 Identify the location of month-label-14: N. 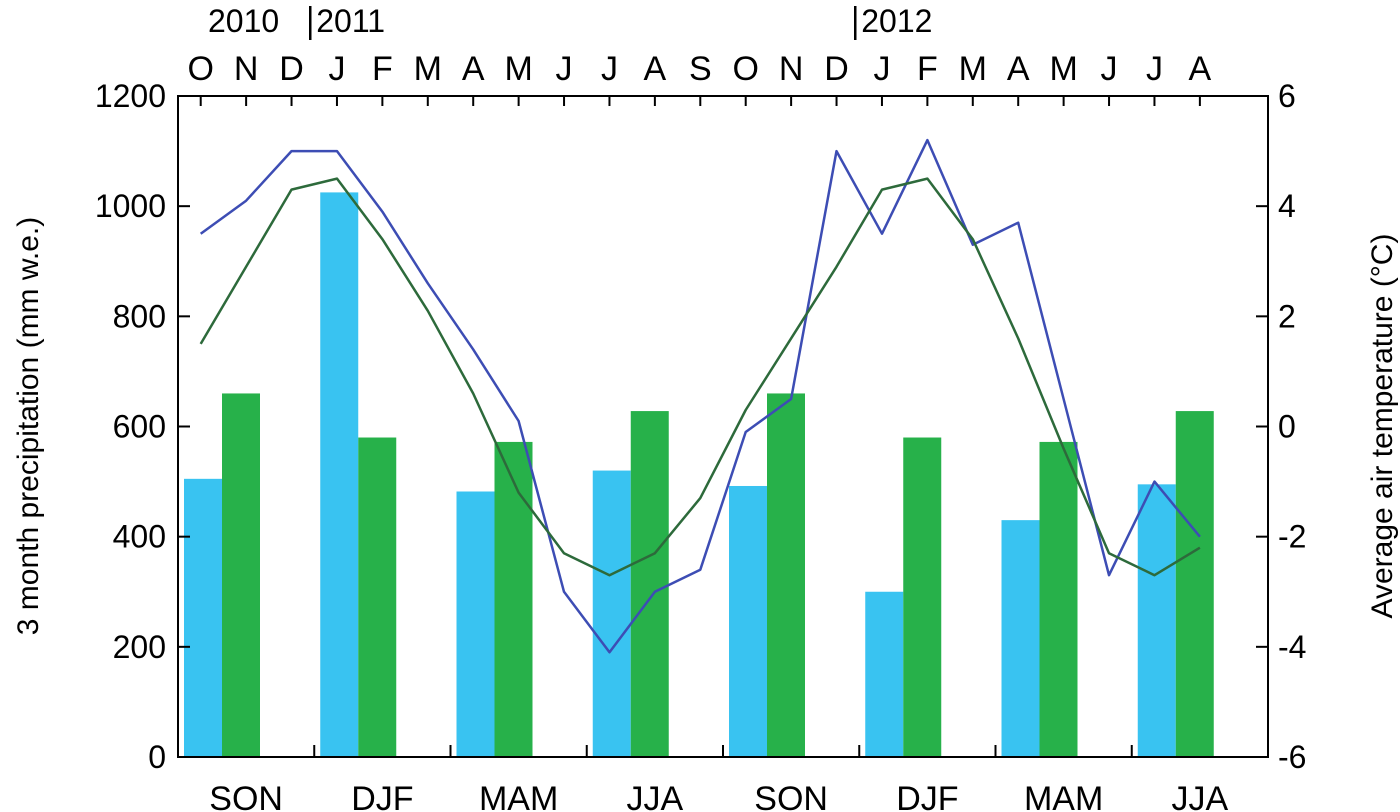
(791, 69).